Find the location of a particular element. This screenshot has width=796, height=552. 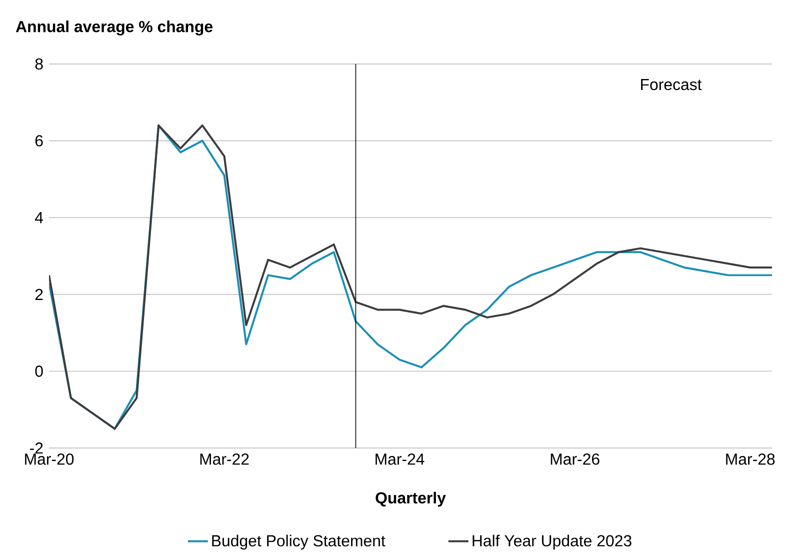

x-tick-label: Mar-26 is located at coordinates (575, 459).